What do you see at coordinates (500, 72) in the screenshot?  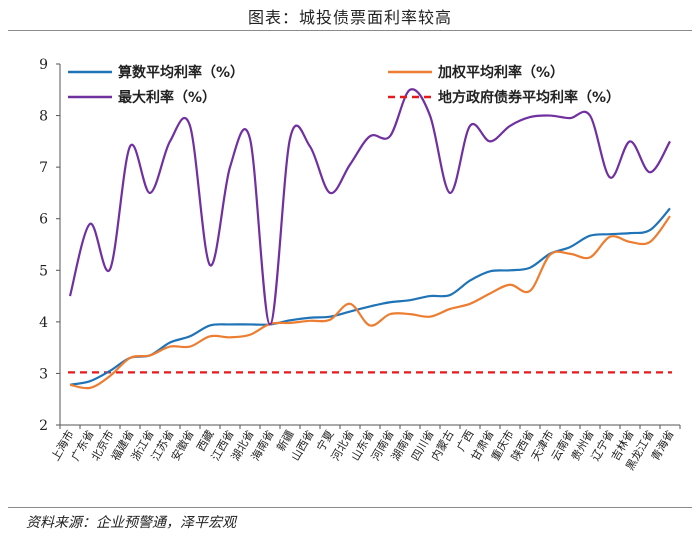 I see `legend-label: 加权平均利率（%）` at bounding box center [500, 72].